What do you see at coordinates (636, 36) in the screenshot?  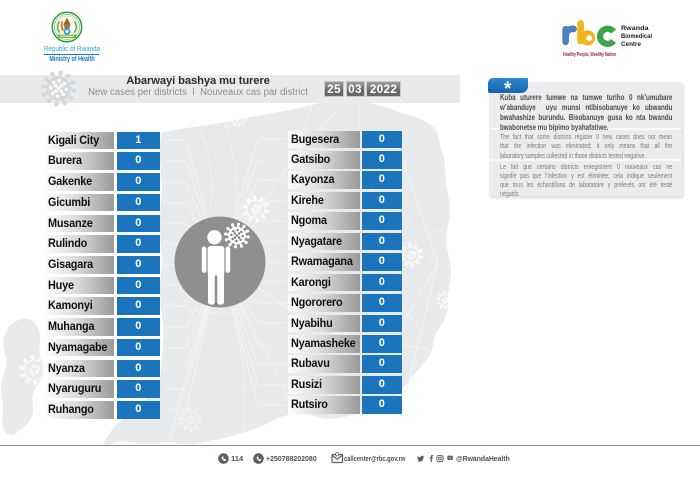 I see `svg-text: Biomedical` at bounding box center [636, 36].